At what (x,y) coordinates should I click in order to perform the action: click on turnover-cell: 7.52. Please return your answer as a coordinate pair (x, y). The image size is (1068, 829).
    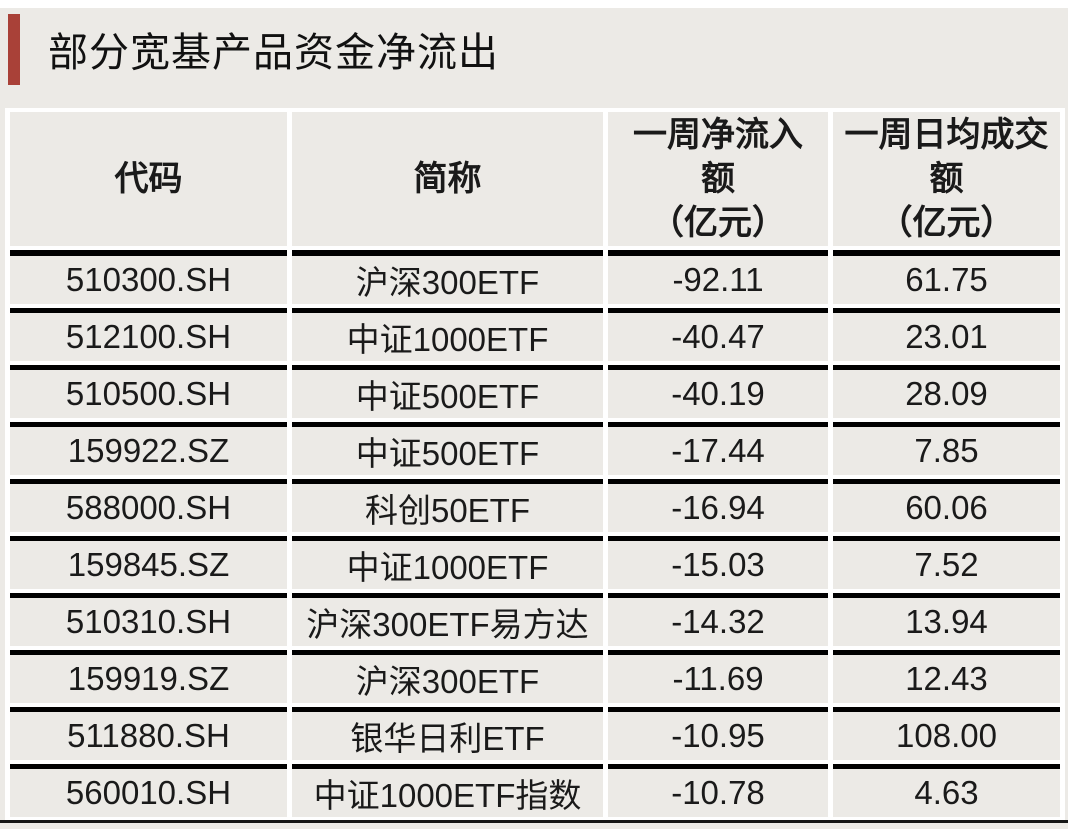
    Looking at the image, I should click on (946, 562).